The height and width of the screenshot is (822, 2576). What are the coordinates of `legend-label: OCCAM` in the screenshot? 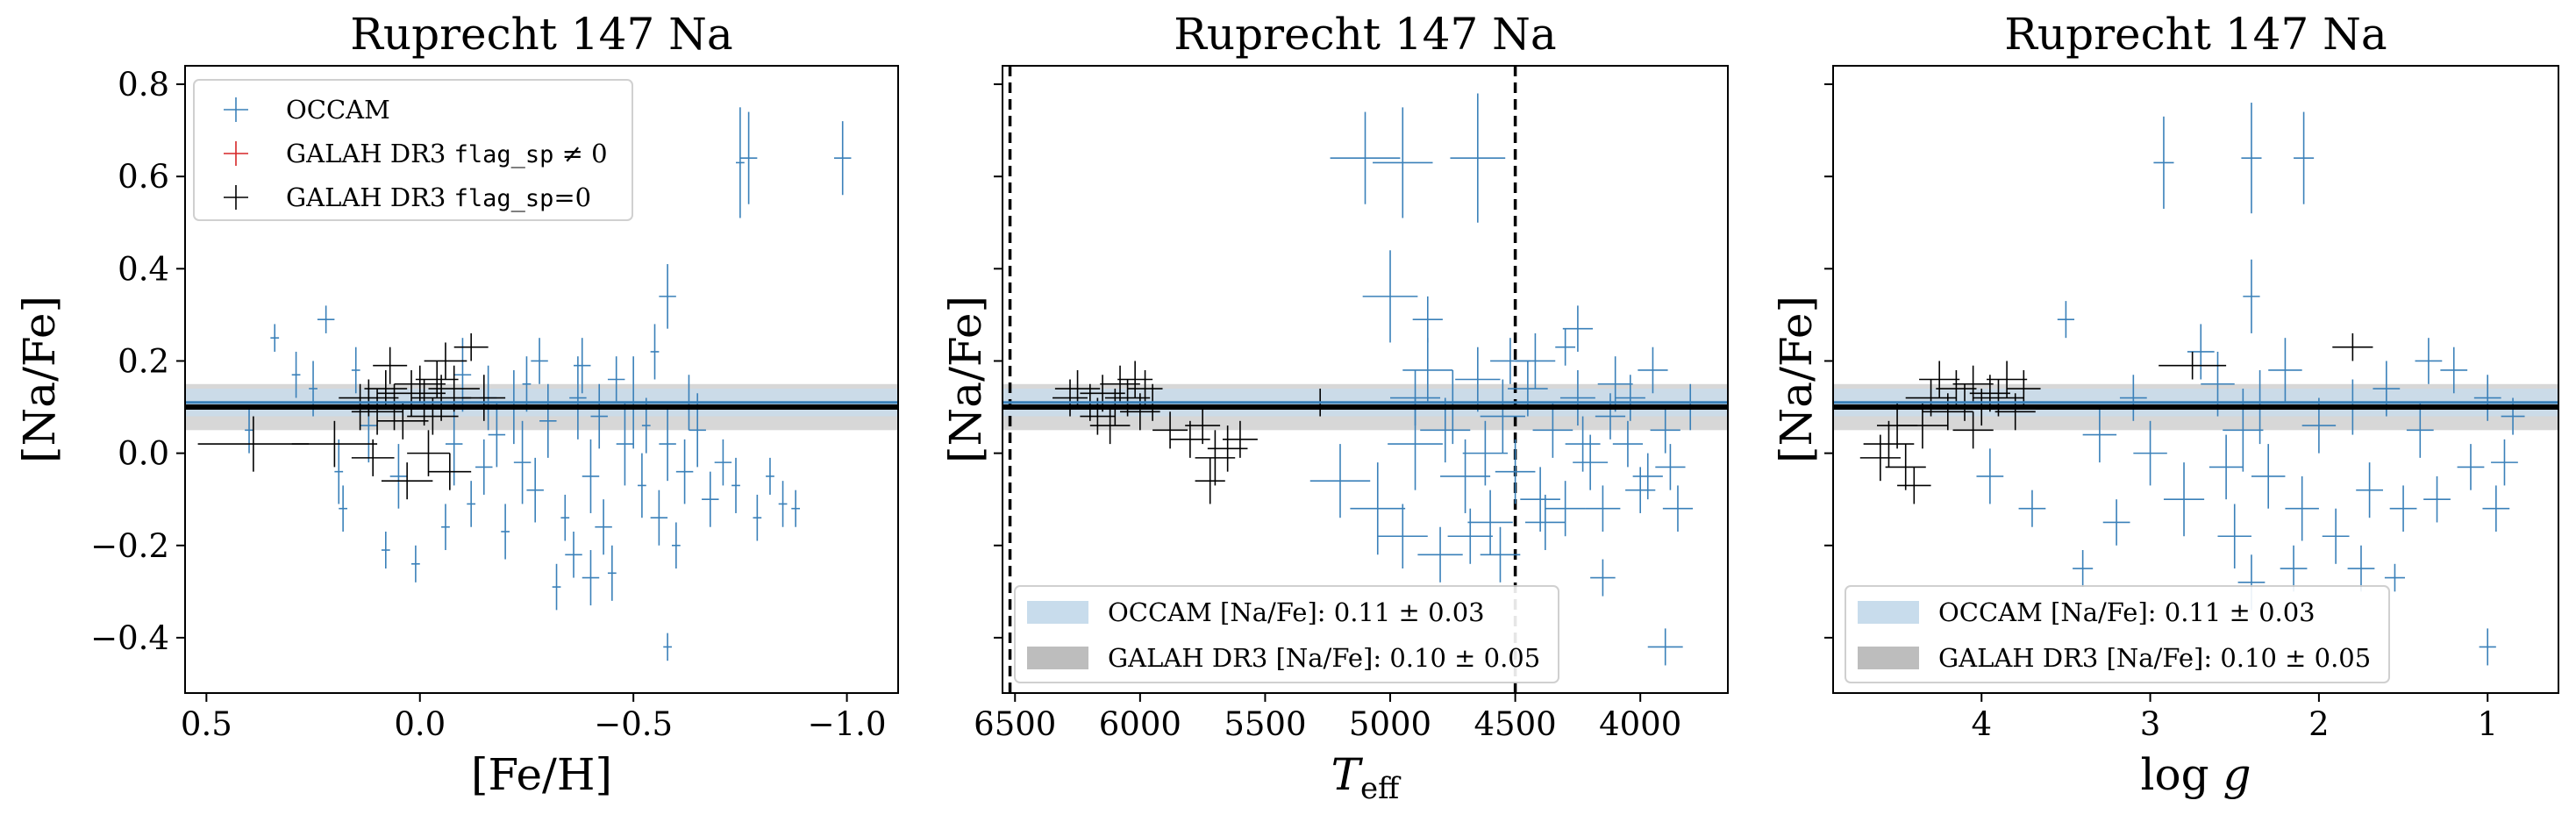 It's located at (338, 110).